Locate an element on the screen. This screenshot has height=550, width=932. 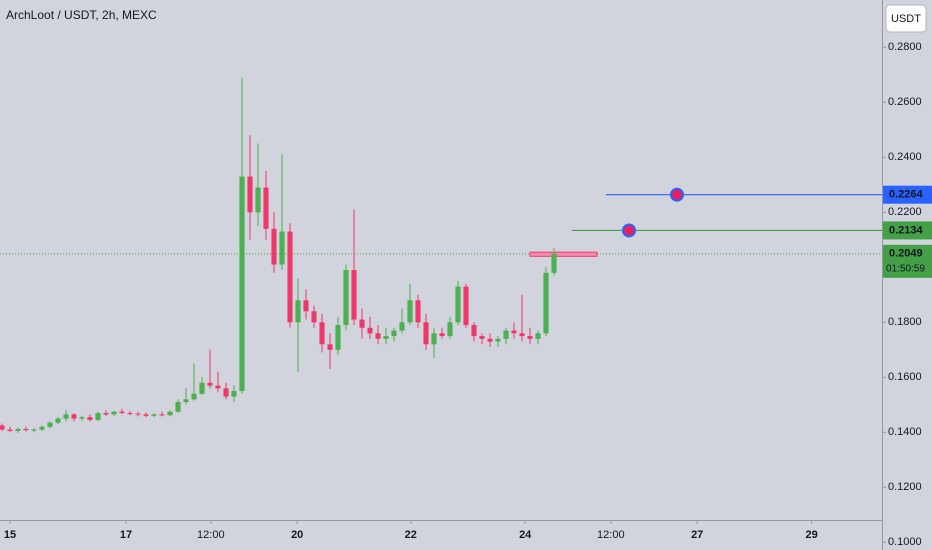
level-label: 0.2134 is located at coordinates (906, 230).